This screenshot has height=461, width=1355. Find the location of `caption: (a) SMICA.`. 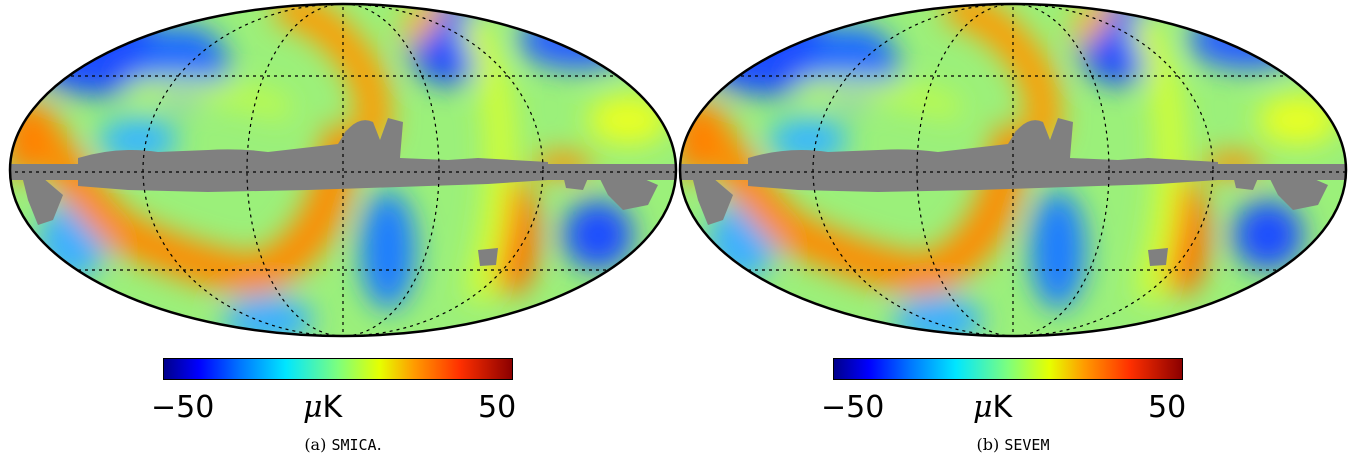

caption: (a) SMICA. is located at coordinates (343, 444).